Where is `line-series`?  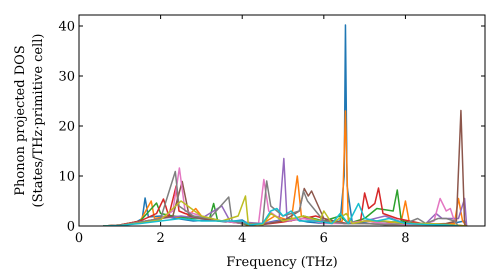 line-series is located at coordinates (281, 214).